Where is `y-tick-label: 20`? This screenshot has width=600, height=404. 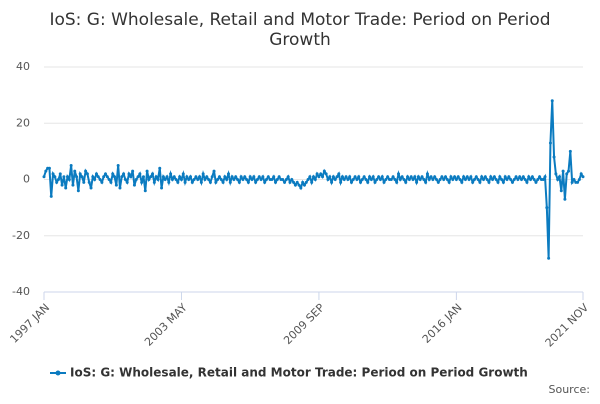 y-tick-label: 20 is located at coordinates (23, 122).